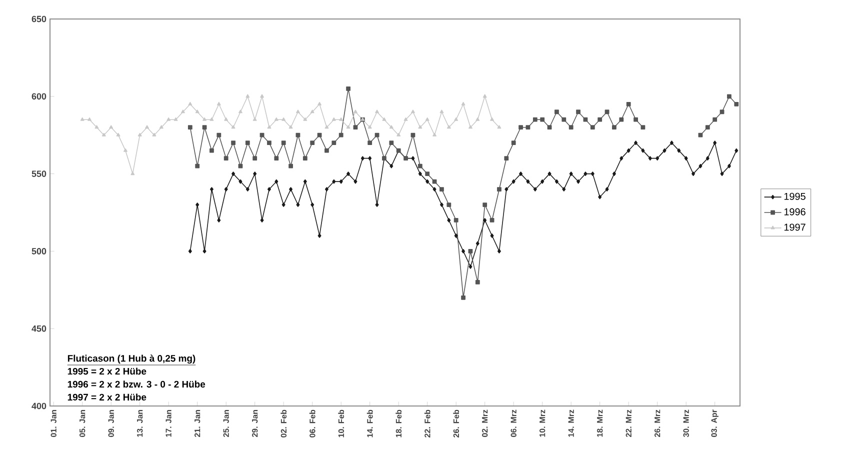 This screenshot has height=471, width=862. What do you see at coordinates (39, 251) in the screenshot?
I see `y-tick-label: 500` at bounding box center [39, 251].